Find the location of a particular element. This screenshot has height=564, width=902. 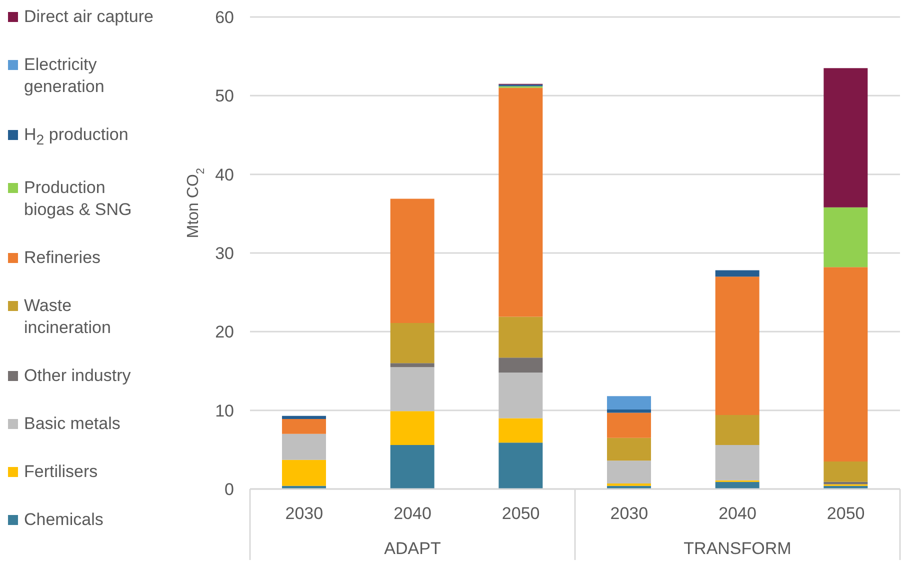

legend-label: Direct air capture is located at coordinates (89, 17).